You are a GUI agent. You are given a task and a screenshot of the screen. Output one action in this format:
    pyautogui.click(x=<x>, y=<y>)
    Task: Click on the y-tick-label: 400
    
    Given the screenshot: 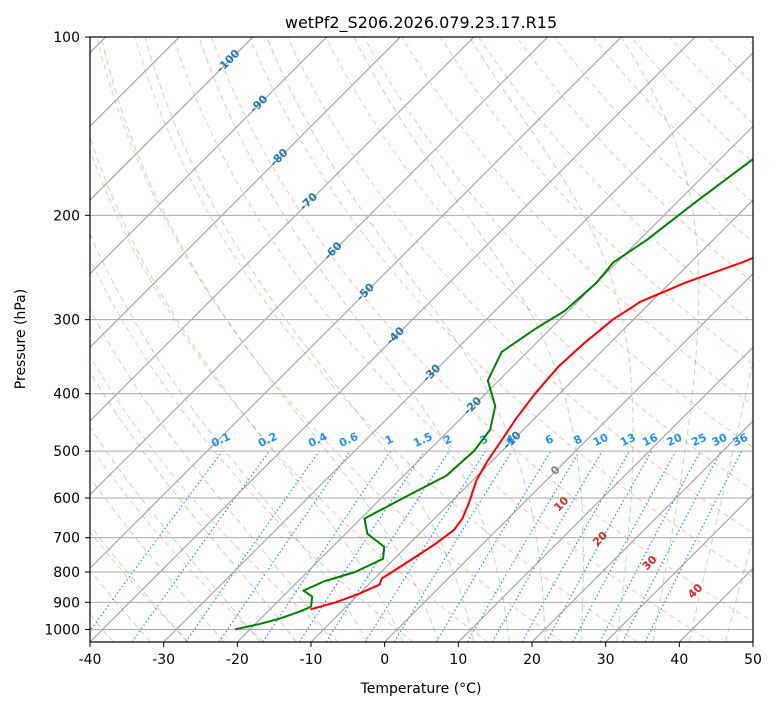 What is the action you would take?
    pyautogui.click(x=66, y=395)
    